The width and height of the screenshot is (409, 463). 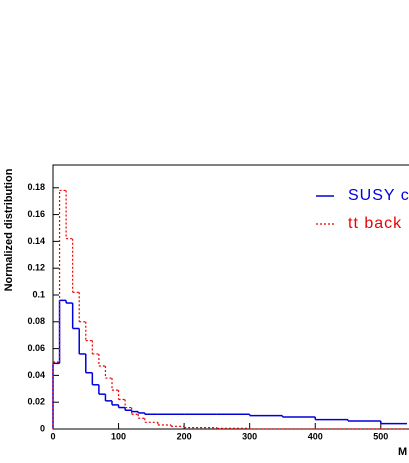 I want to click on y-tick-label: 0.12, so click(x=36, y=268).